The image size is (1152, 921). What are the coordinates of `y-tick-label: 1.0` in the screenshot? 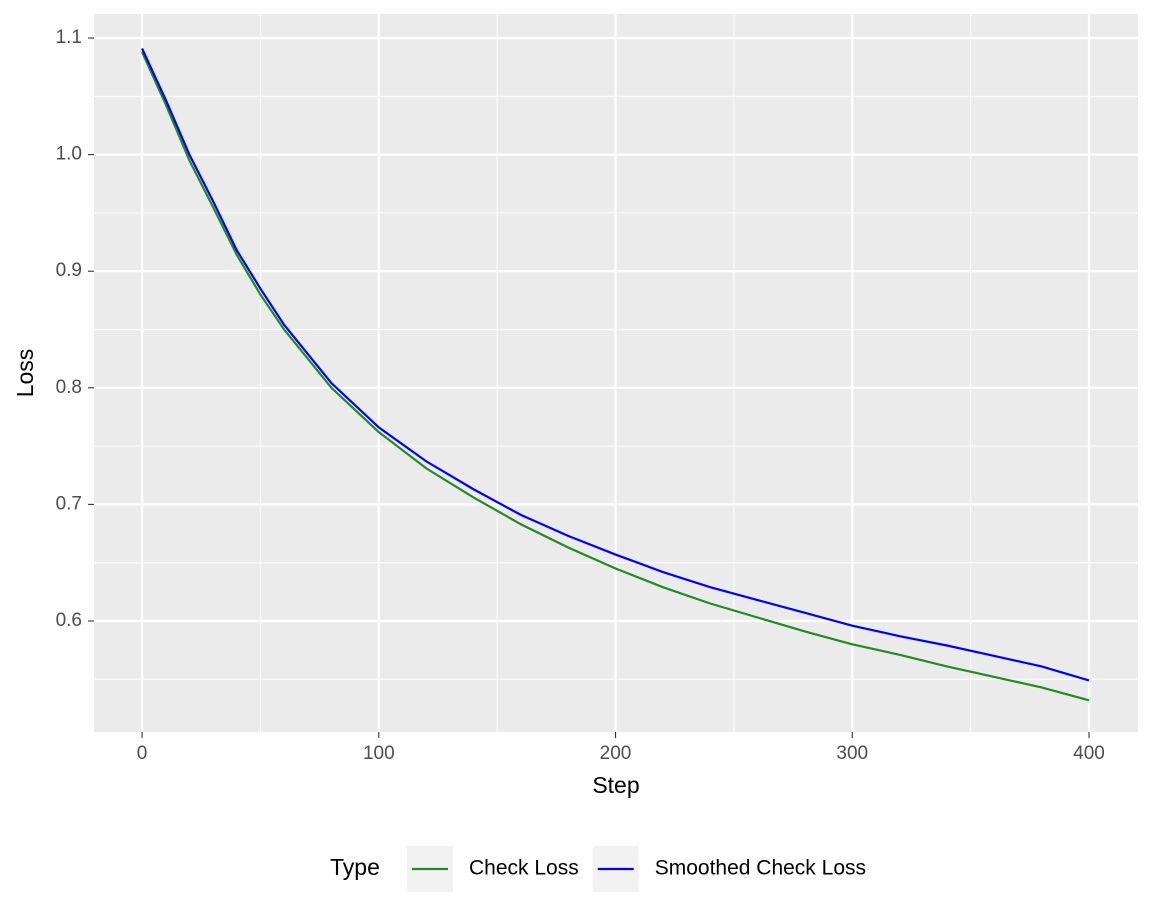 It's located at (69, 154).